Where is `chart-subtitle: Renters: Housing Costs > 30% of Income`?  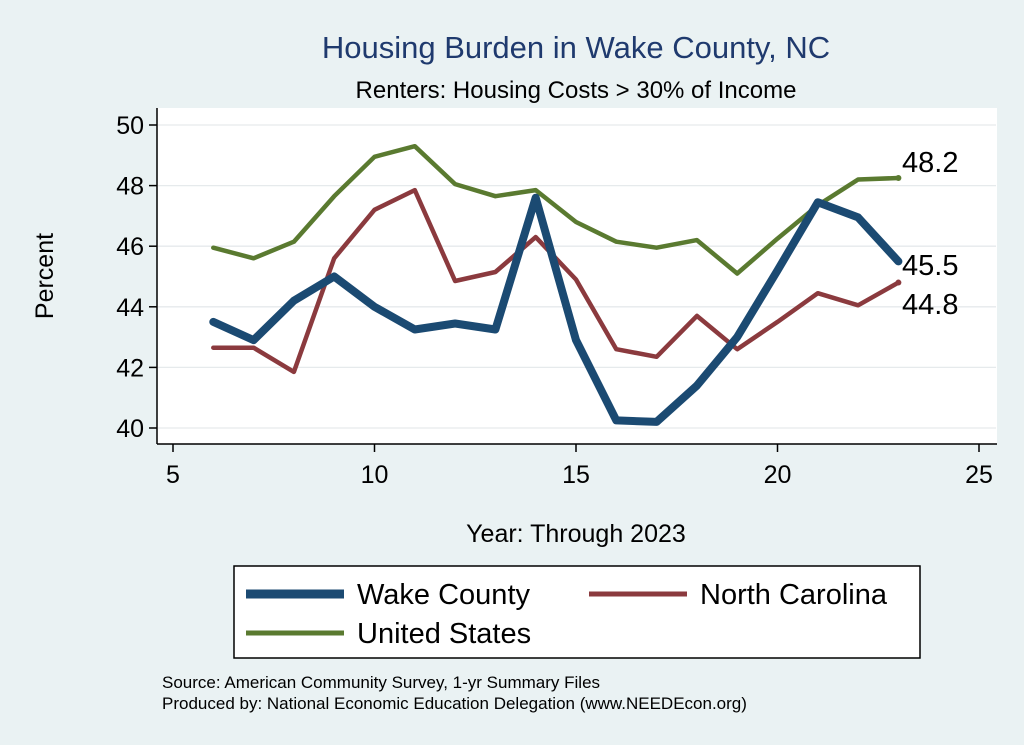 chart-subtitle: Renters: Housing Costs > 30% of Income is located at coordinates (576, 90).